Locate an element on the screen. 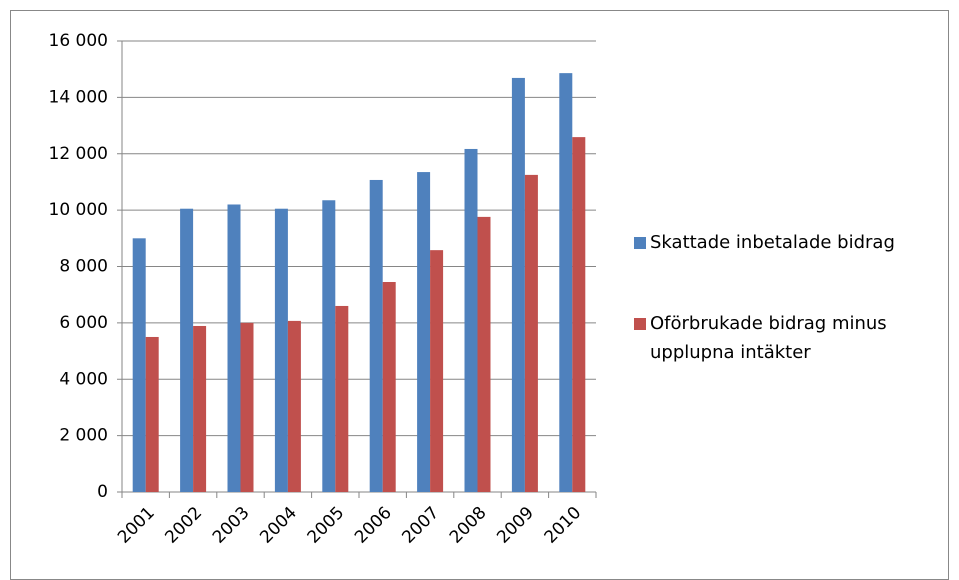 The height and width of the screenshot is (580, 959). x-tick-label: 2004 is located at coordinates (278, 525).